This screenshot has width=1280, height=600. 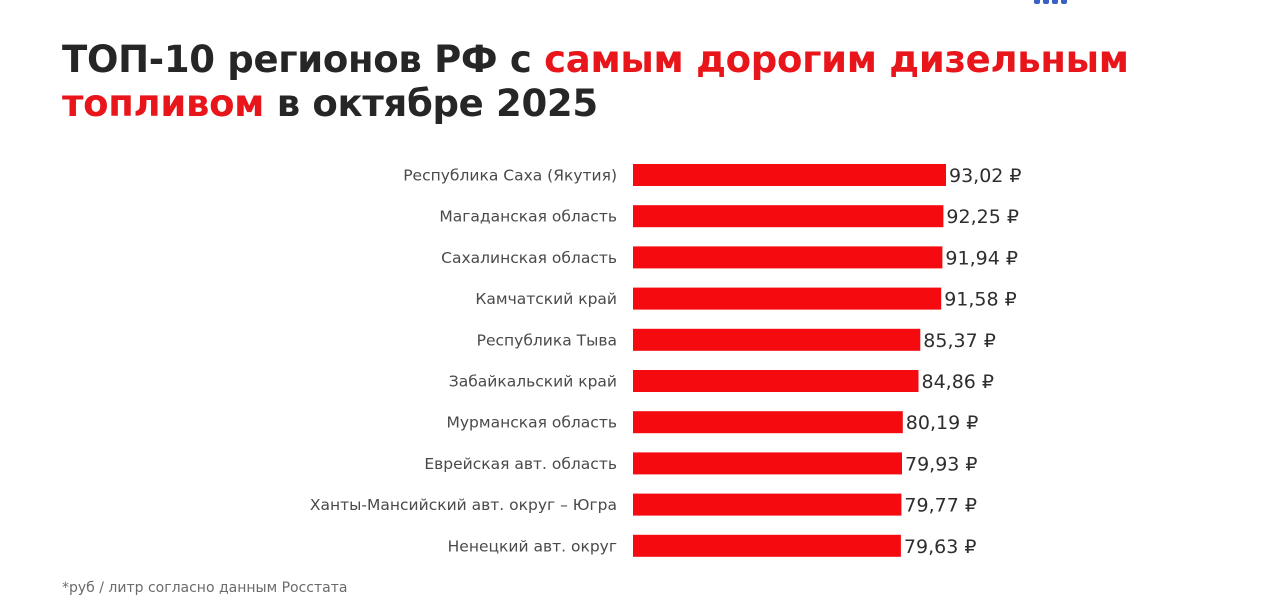 I want to click on title-accent1: самым дорогим дизельным, so click(x=836, y=59).